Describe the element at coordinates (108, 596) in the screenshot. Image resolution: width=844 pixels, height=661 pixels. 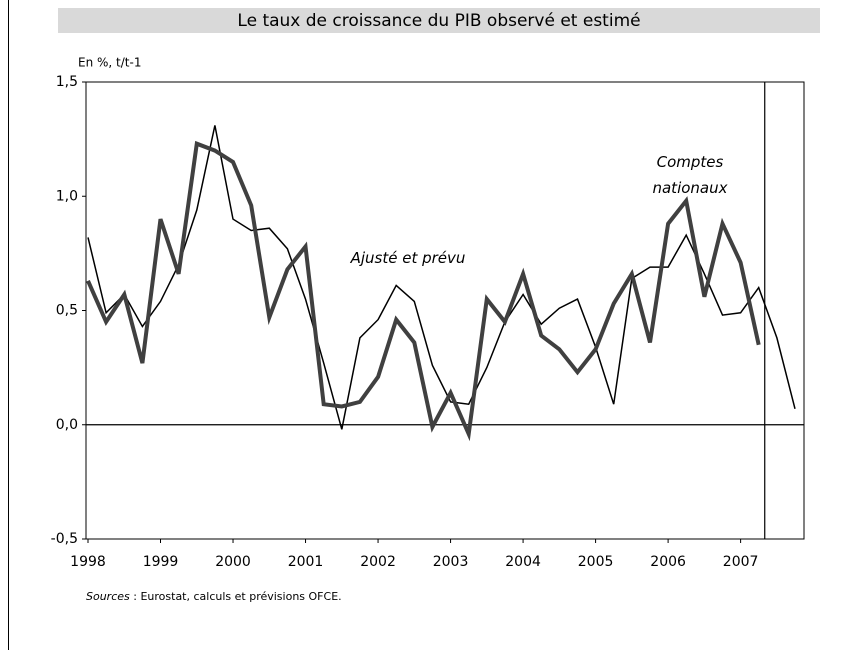
I see `source-label: Sources` at that location.